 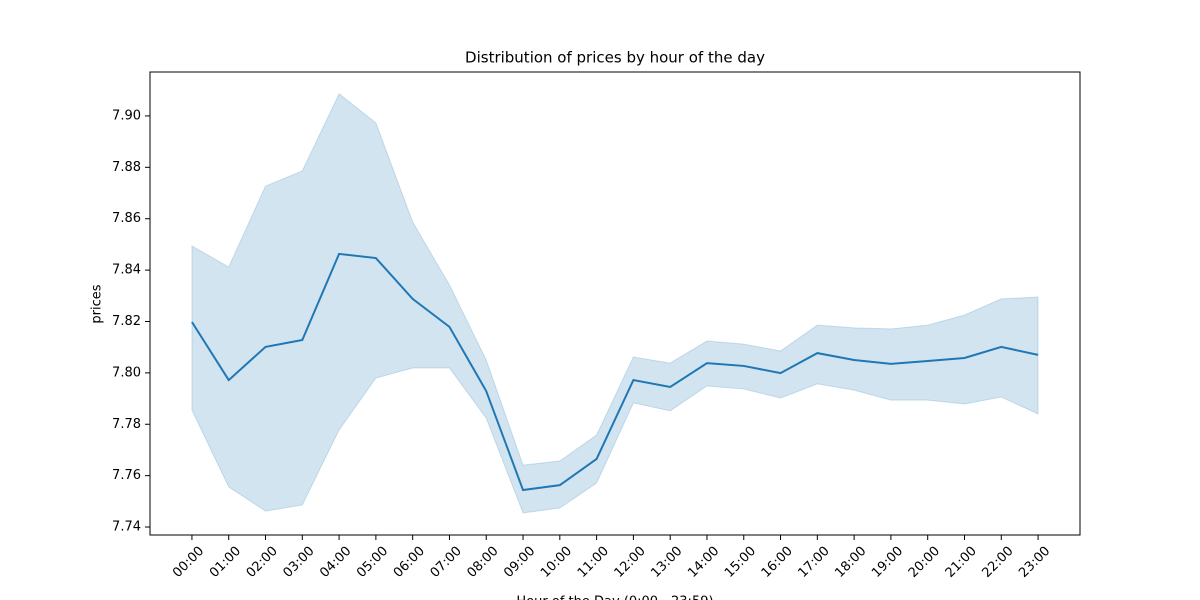 I want to click on y-tick-label: 7.86, so click(x=126, y=218).